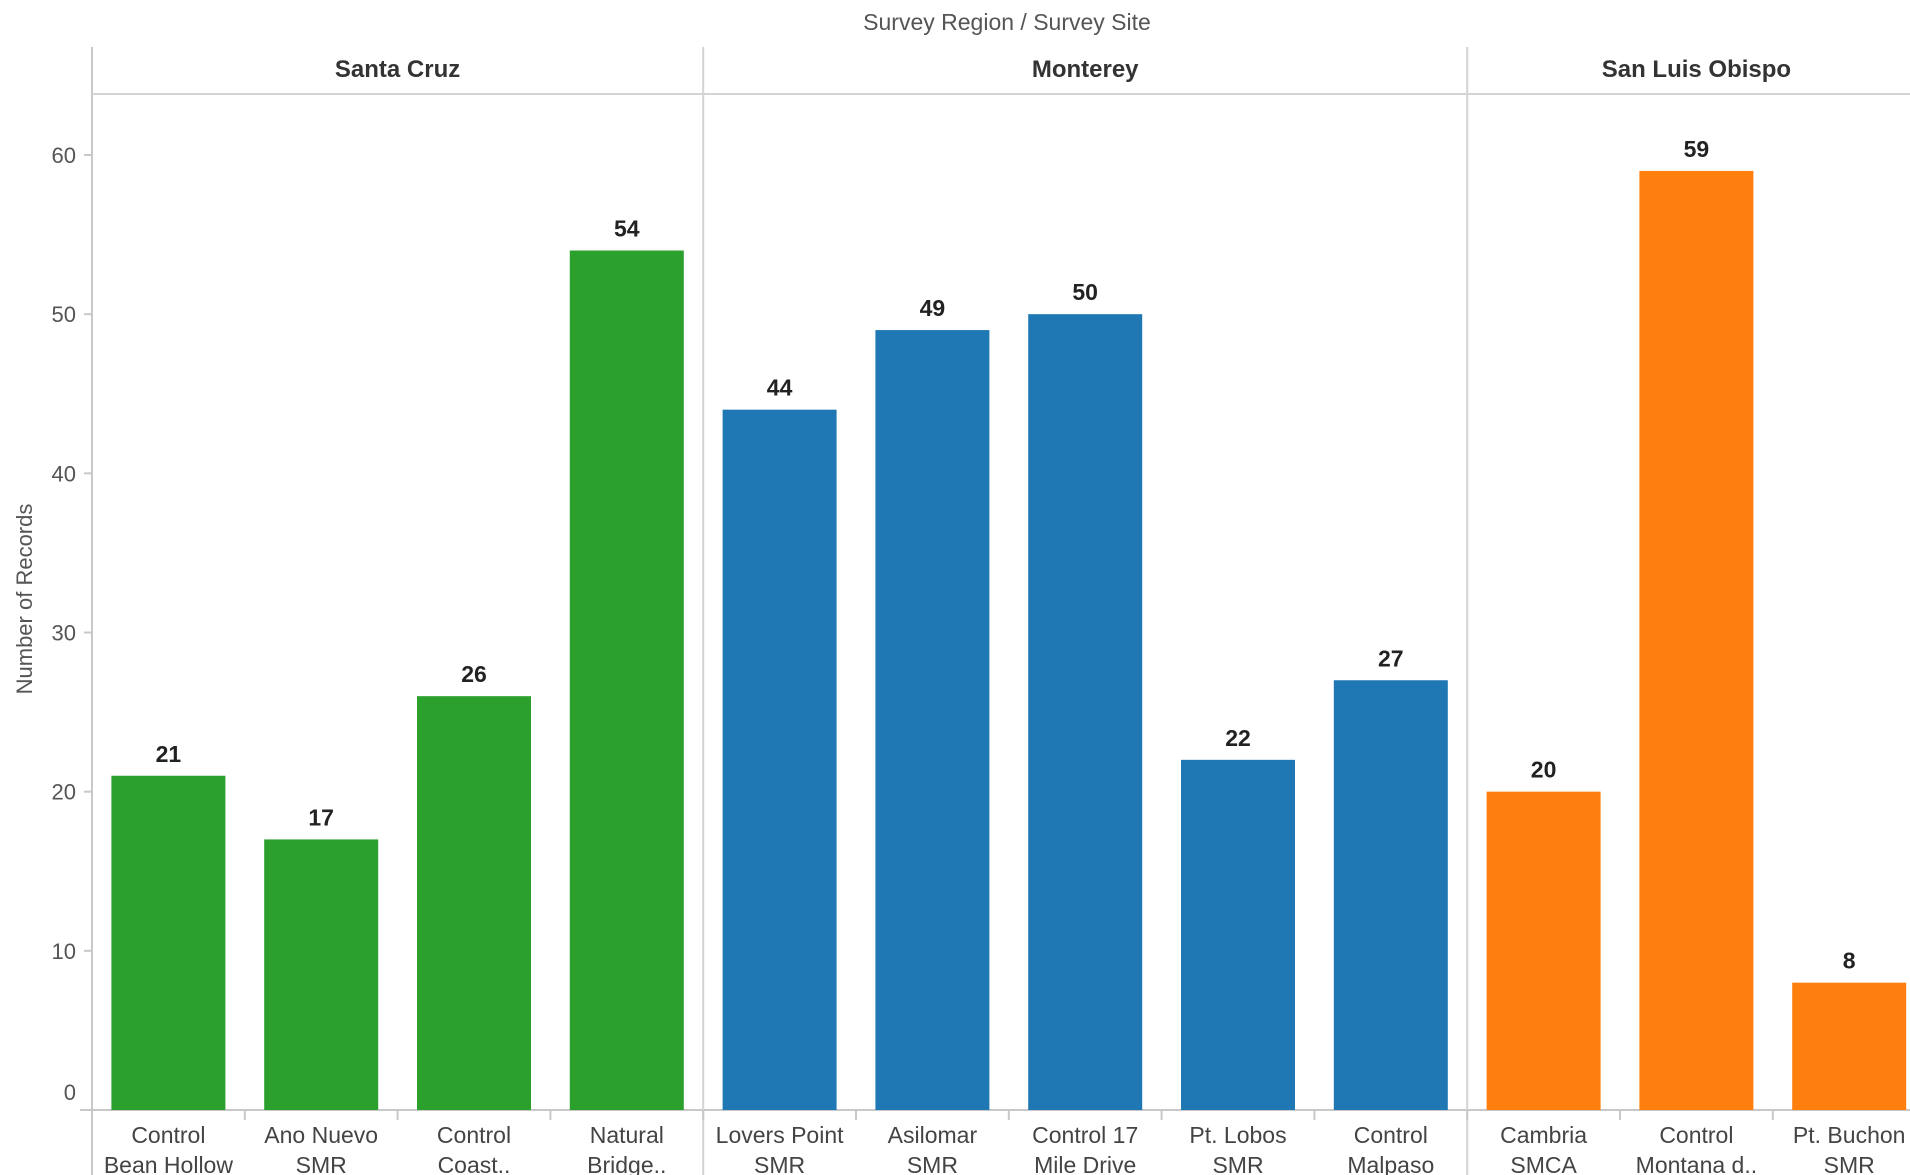  What do you see at coordinates (64, 792) in the screenshot?
I see `y-tick-label: 20` at bounding box center [64, 792].